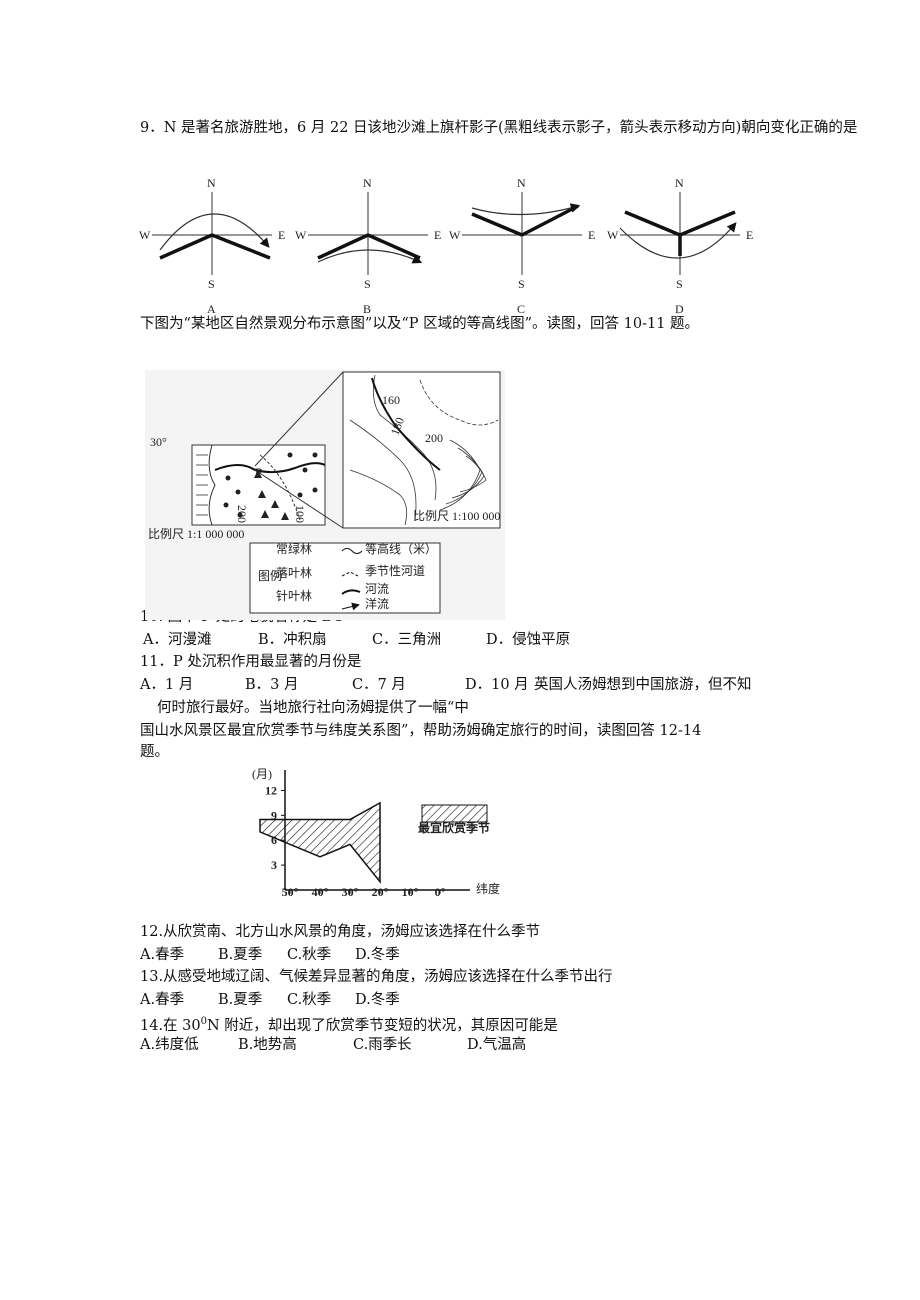 The width and height of the screenshot is (920, 1300). Describe the element at coordinates (272, 685) in the screenshot. I see `option: B．3 月` at that location.